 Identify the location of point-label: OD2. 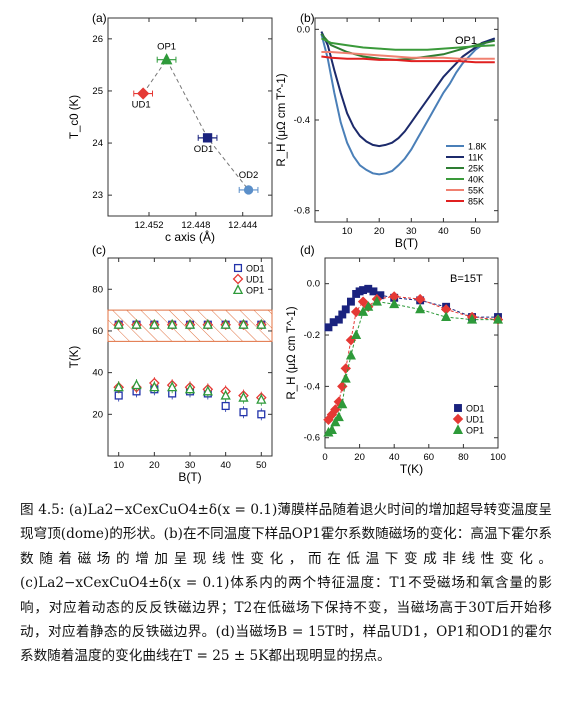
(249, 175).